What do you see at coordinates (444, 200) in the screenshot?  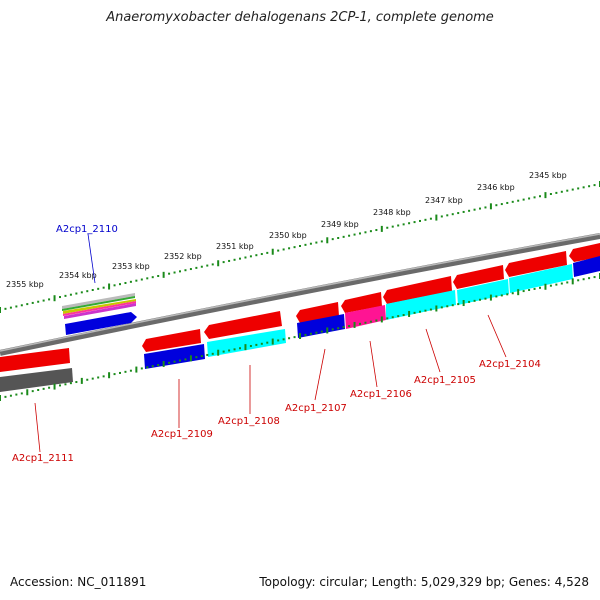 I see `kbp-label: 2347 kbp` at bounding box center [444, 200].